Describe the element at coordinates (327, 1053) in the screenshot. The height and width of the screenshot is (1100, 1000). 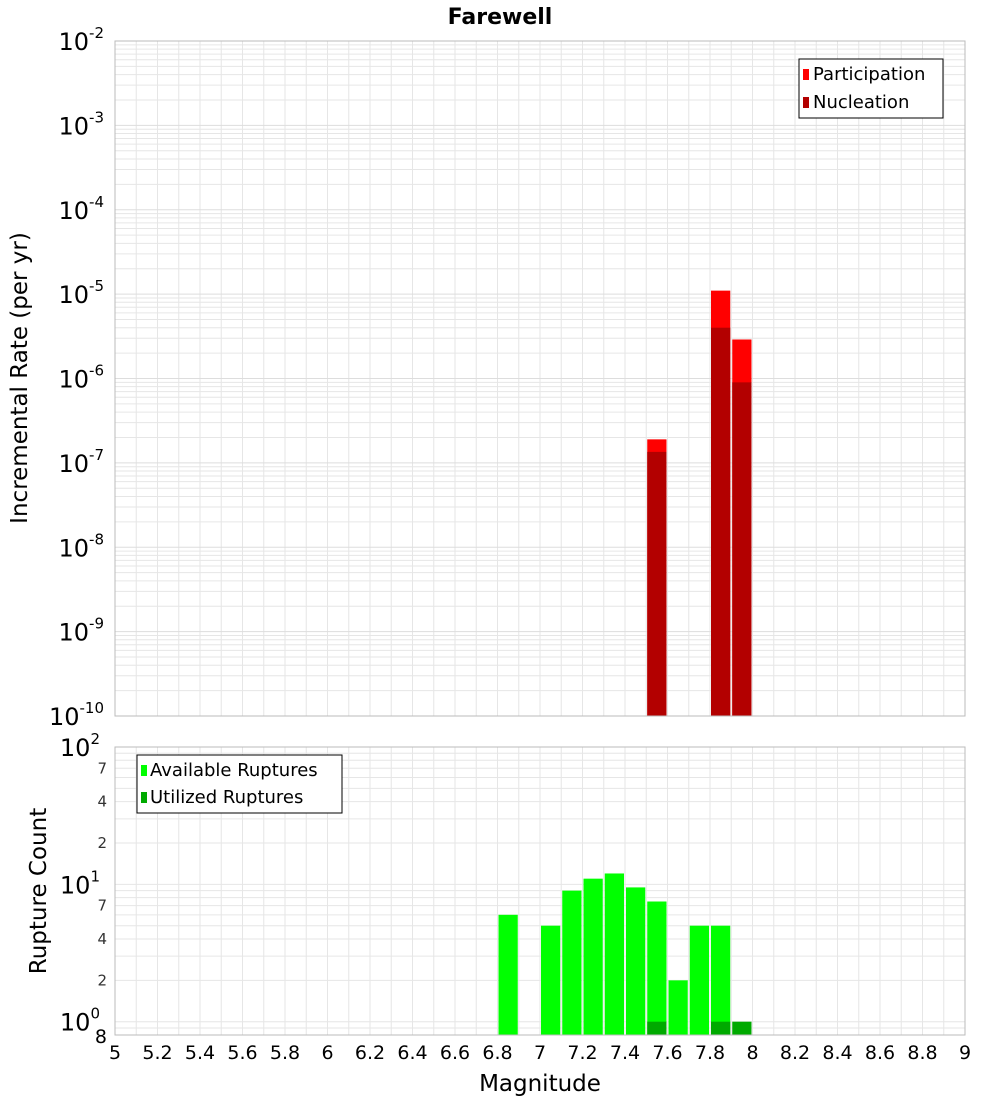
I see `x-tick-label: 6` at that location.